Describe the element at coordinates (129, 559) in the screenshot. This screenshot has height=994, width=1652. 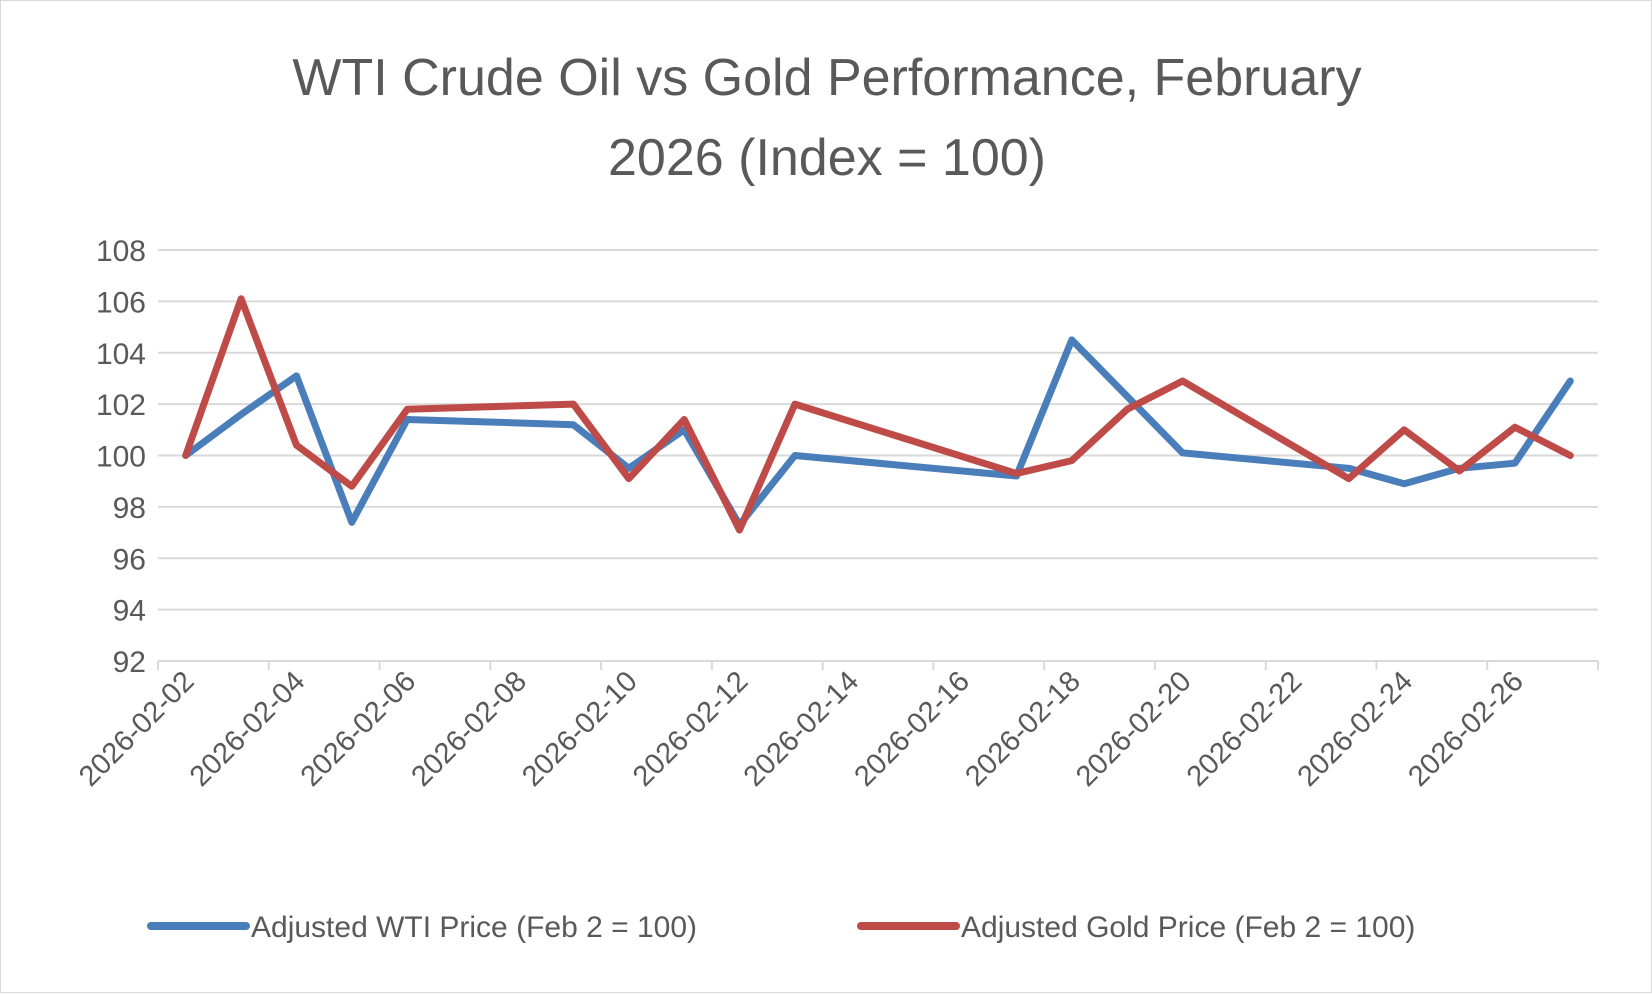
I see `y-tick-label-96: 96` at that location.